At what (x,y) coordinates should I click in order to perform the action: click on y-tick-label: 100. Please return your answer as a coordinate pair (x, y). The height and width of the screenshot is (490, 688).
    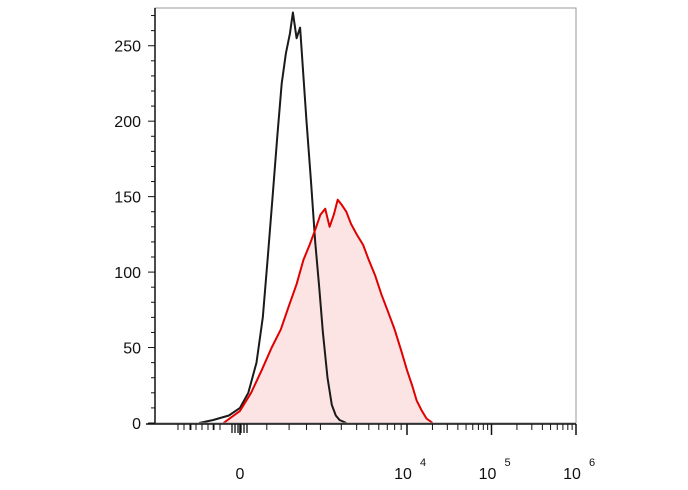
    Looking at the image, I should click on (127, 273).